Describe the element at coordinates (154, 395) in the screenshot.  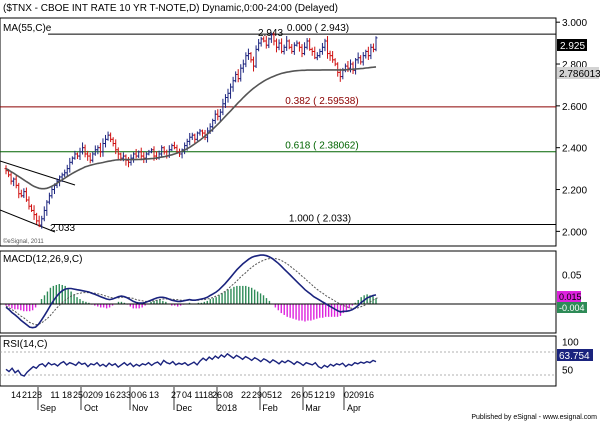
I see `x-day-label: 13` at that location.